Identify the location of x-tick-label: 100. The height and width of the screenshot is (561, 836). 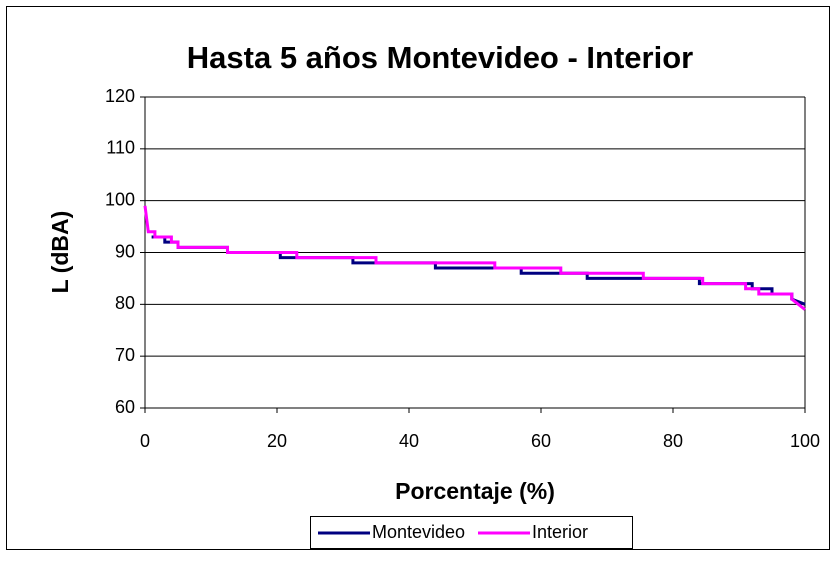
(805, 441).